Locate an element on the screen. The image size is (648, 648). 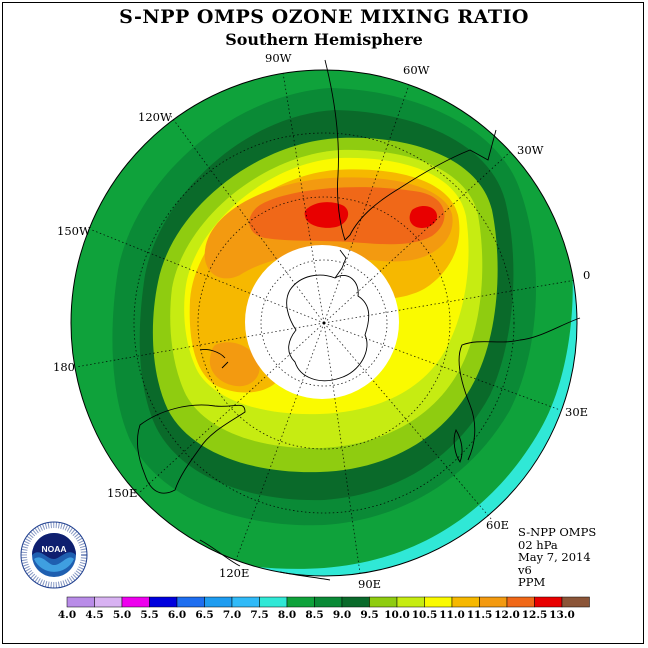
colorbar-tick-label: 8.0 is located at coordinates (287, 615).